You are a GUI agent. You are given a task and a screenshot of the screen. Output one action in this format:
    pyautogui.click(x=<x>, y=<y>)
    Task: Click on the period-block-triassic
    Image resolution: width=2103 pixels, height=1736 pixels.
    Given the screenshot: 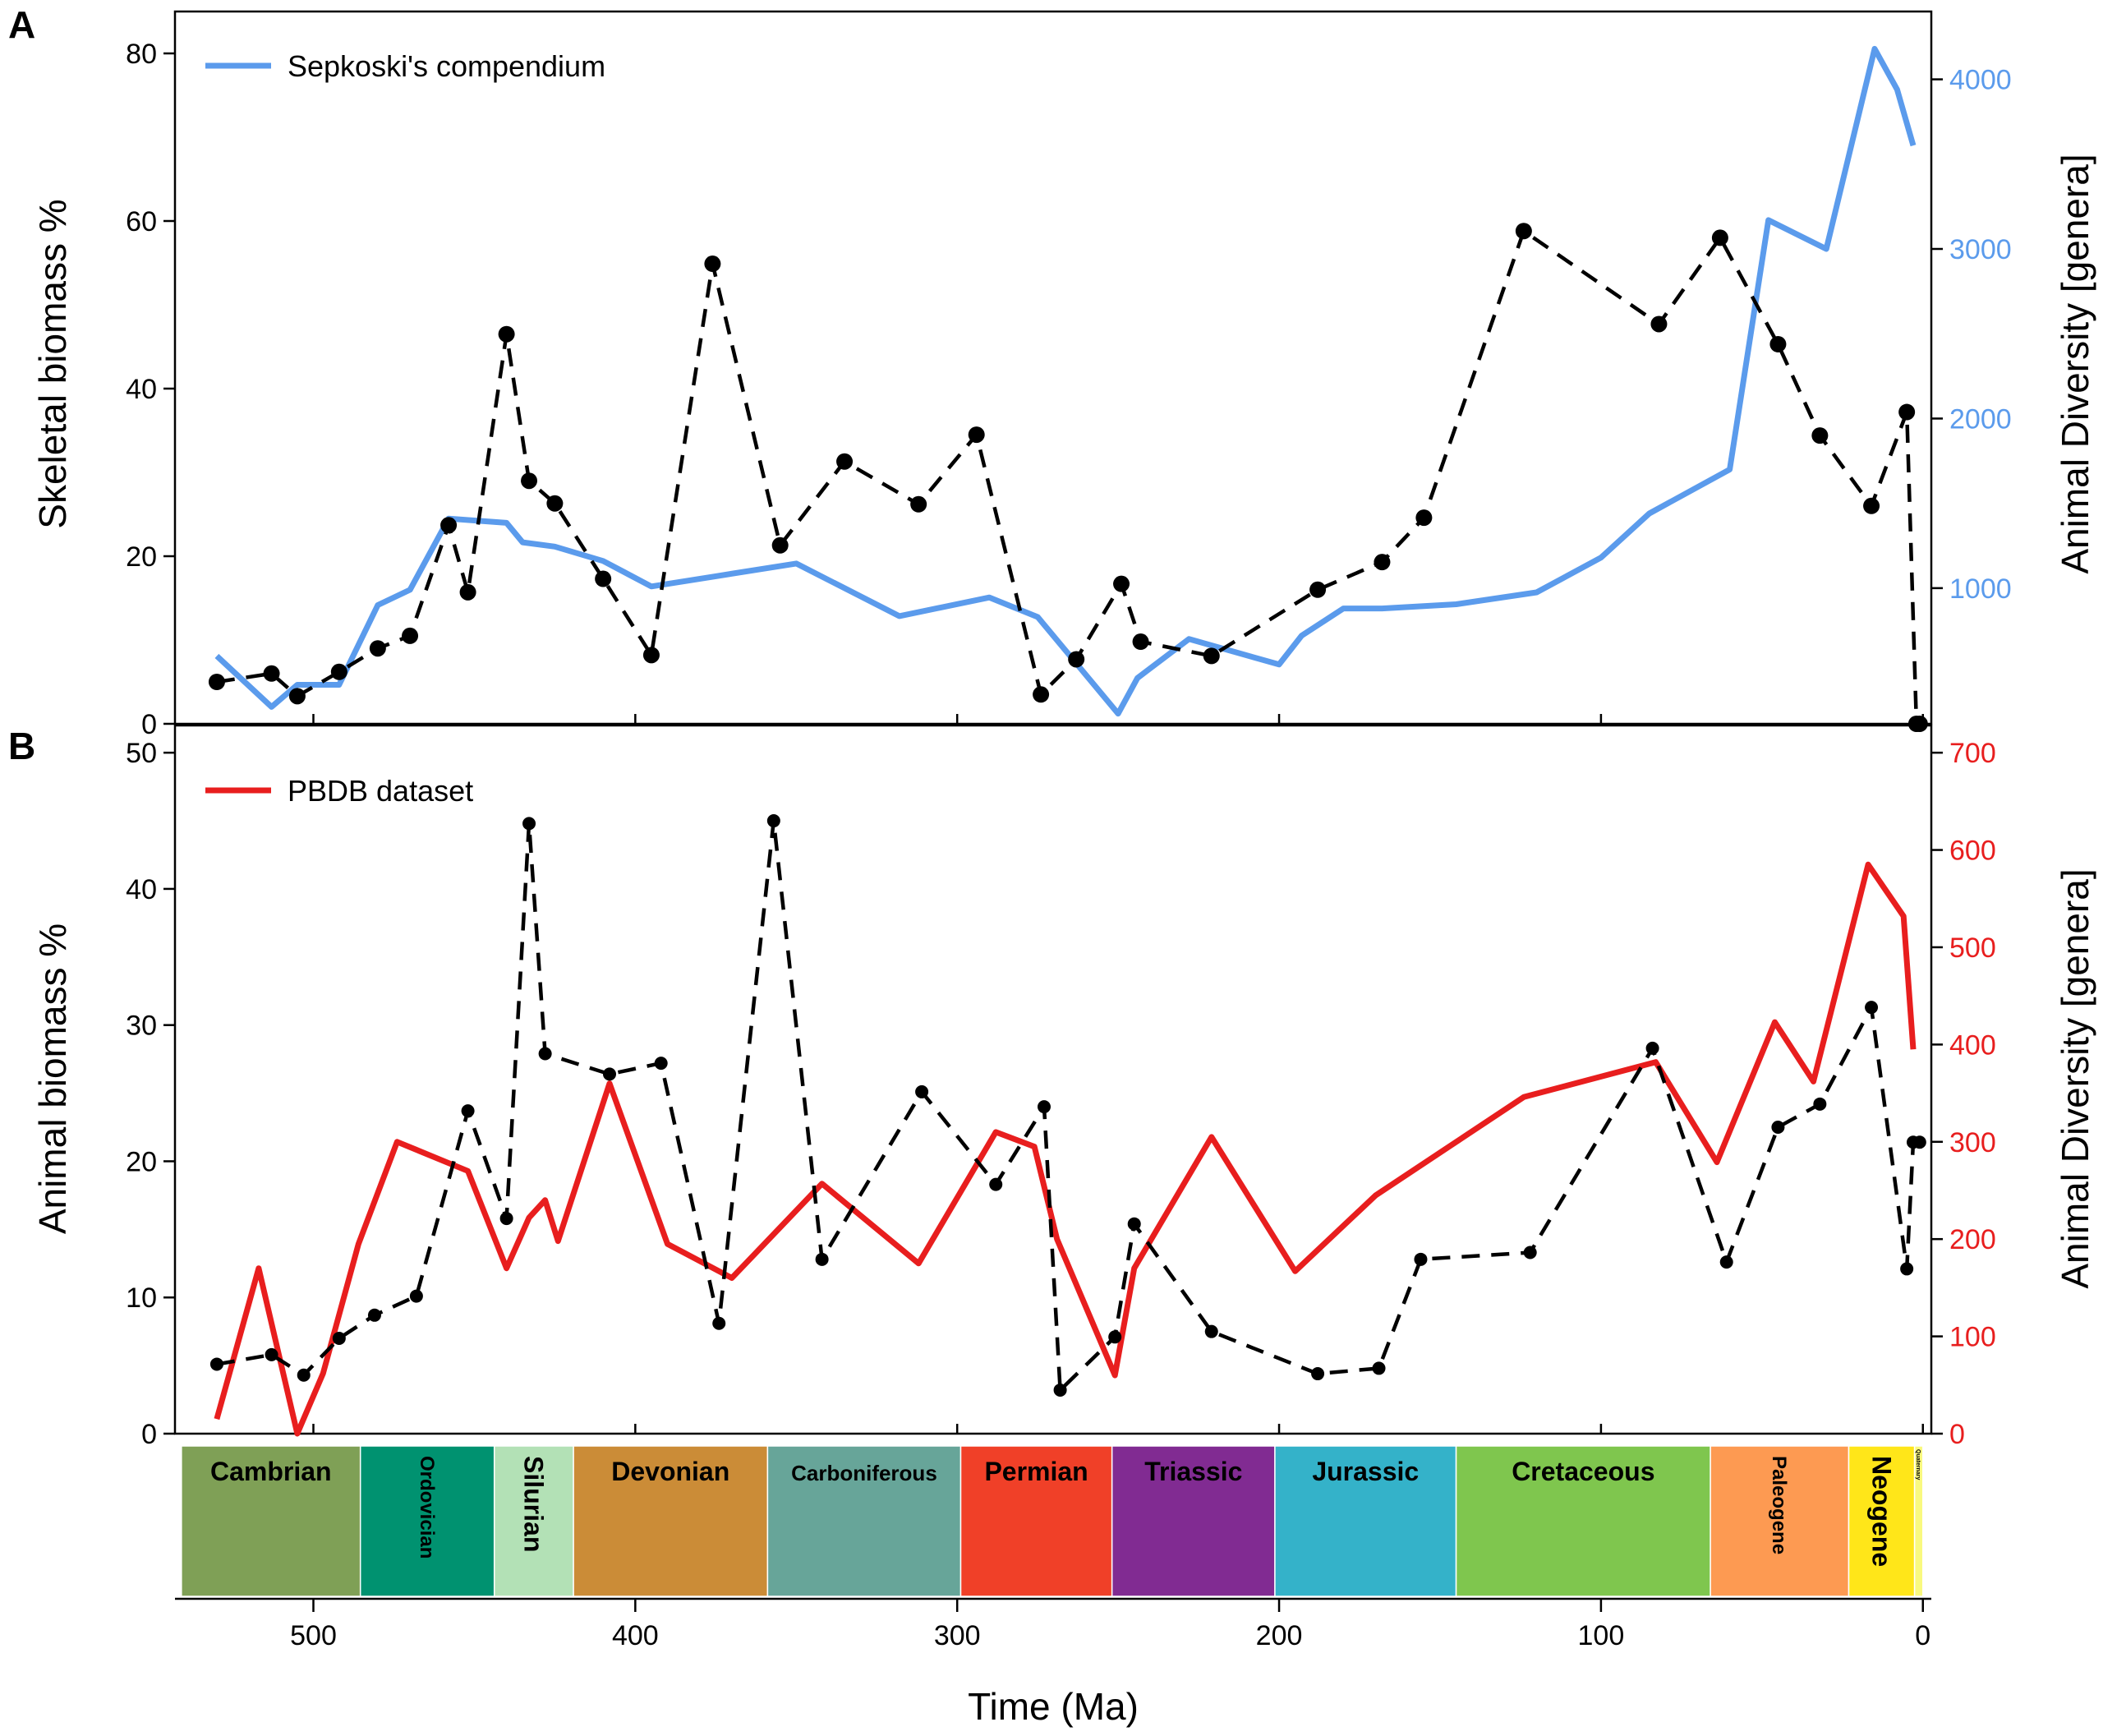 What is the action you would take?
    pyautogui.click(x=1193, y=1521)
    